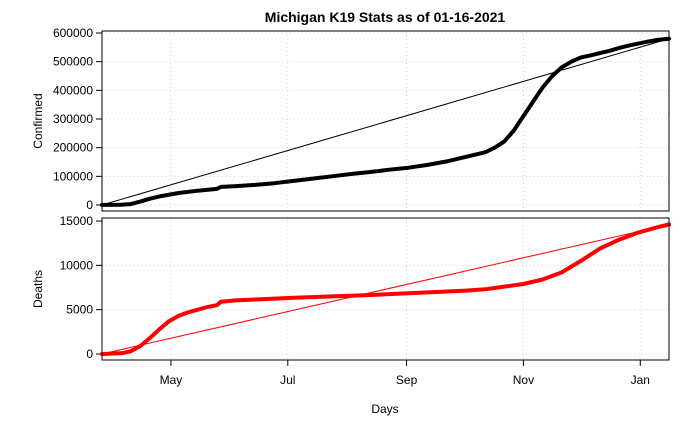 The width and height of the screenshot is (700, 432). I want to click on x-axis: May Jul Sep Nov Jan, so click(405, 373).